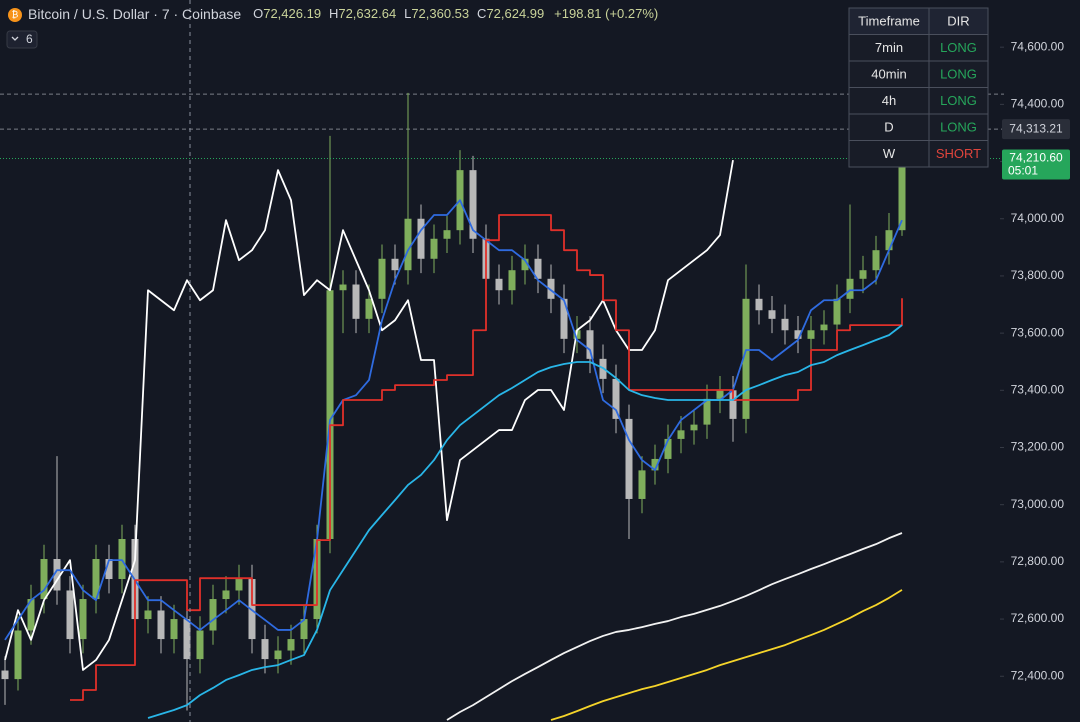  I want to click on ohlc-label: H, so click(333, 13).